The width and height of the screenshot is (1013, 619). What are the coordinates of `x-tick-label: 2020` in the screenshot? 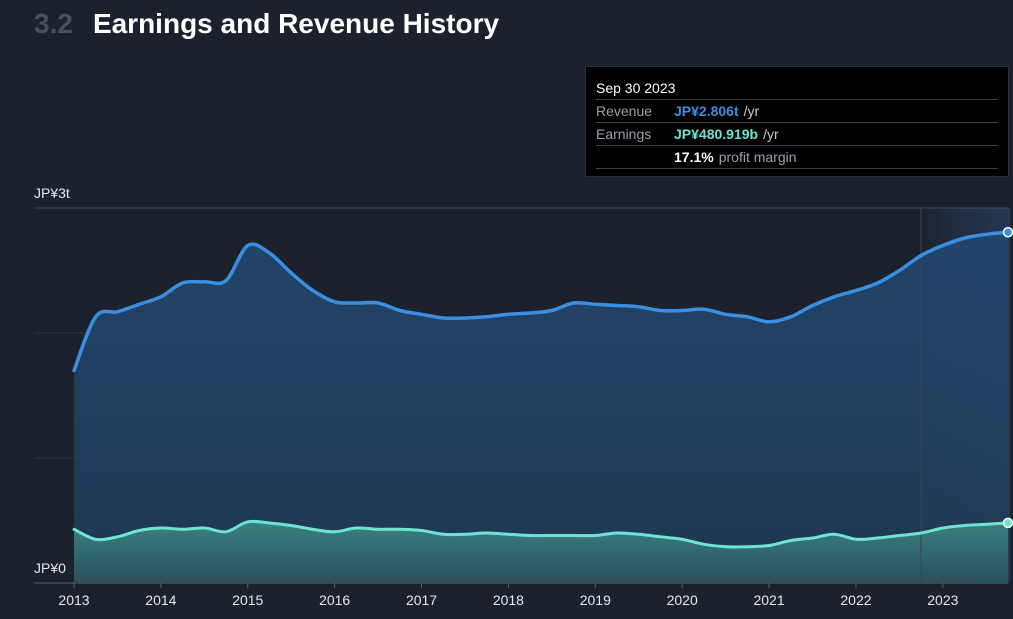 It's located at (682, 600).